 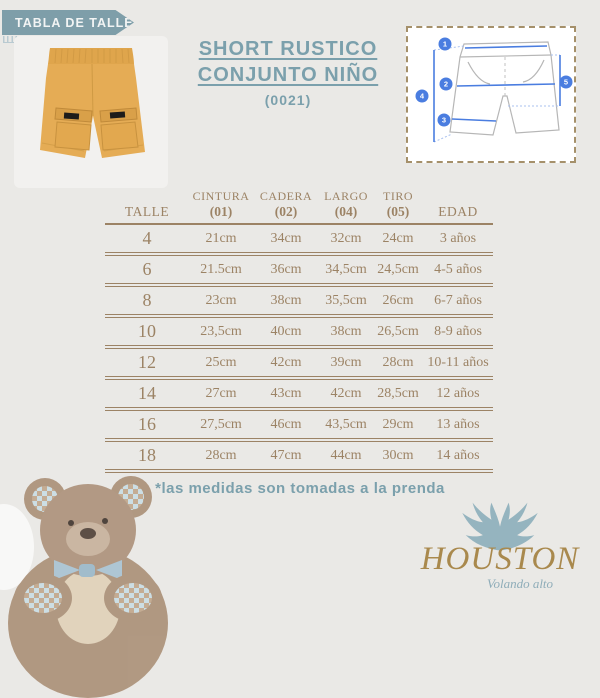 What do you see at coordinates (500, 526) in the screenshot?
I see `eagle-wings-icon` at bounding box center [500, 526].